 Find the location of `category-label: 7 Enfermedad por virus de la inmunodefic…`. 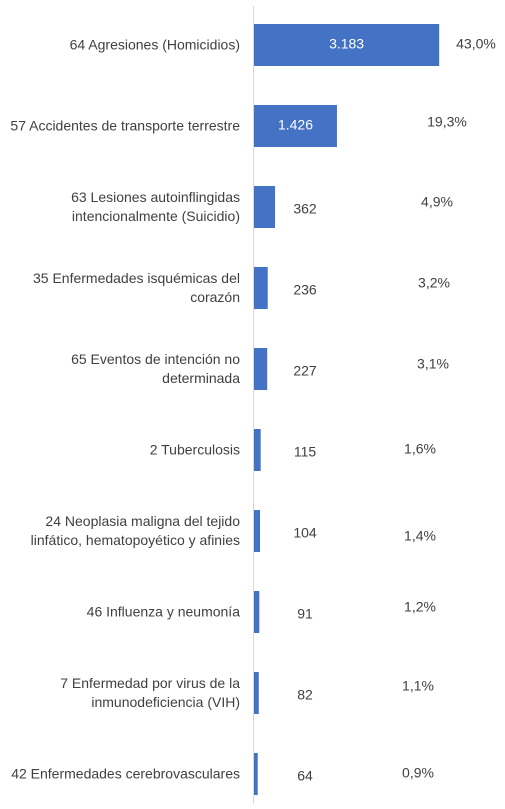

category-label: 7 Enfermedad por virus de la inmunodefic… is located at coordinates (150, 692).